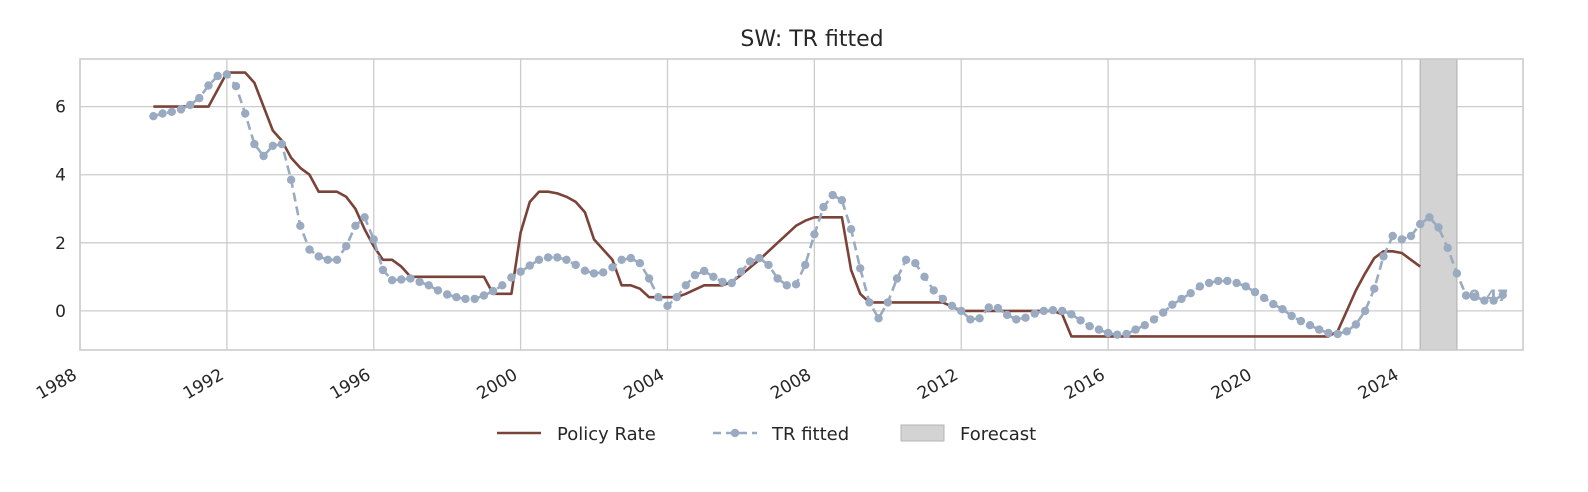 The image size is (1588, 492). What do you see at coordinates (717, 384) in the screenshot?
I see `x-axis: 1988 1992 1996 2000 2004 2008 2012 2016 2020 2024` at bounding box center [717, 384].